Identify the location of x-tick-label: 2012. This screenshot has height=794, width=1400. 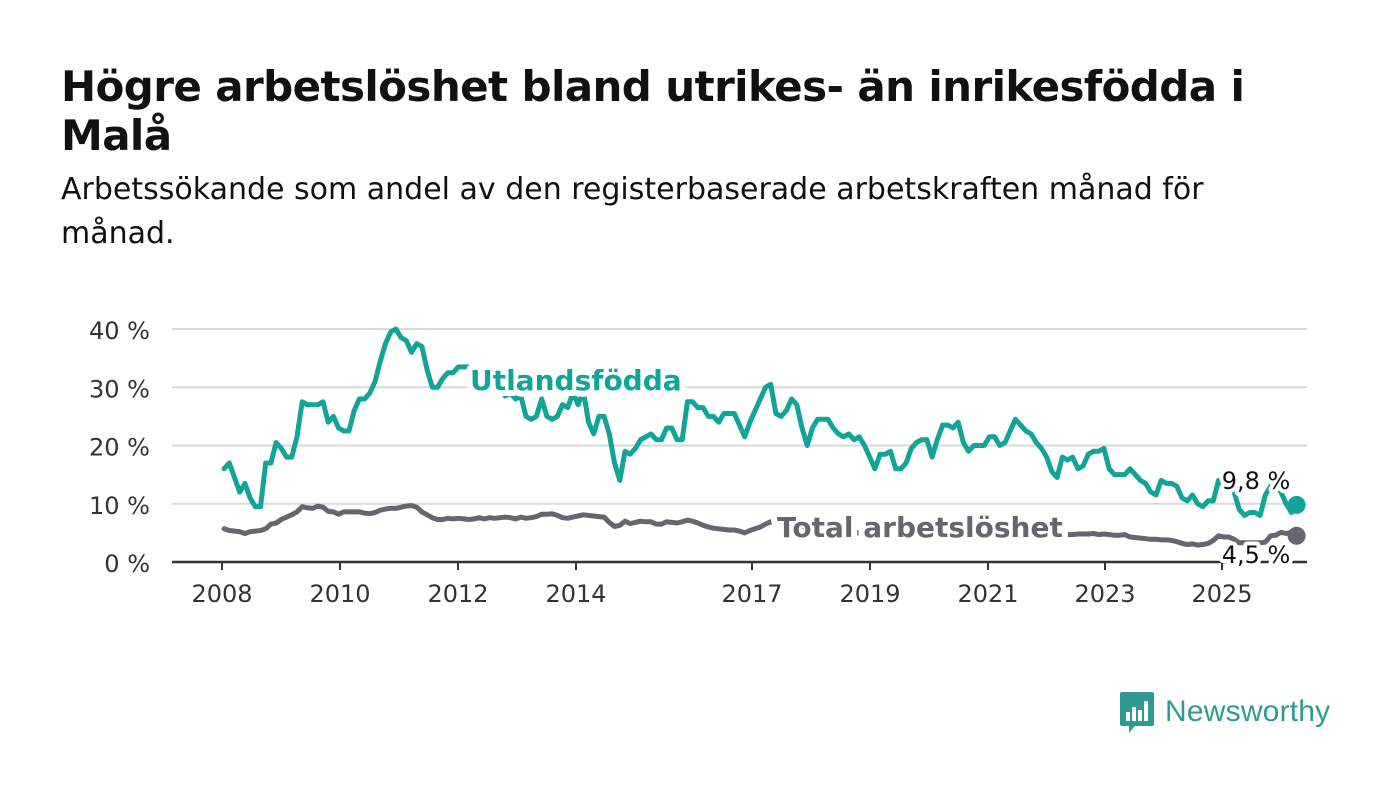
(457, 594).